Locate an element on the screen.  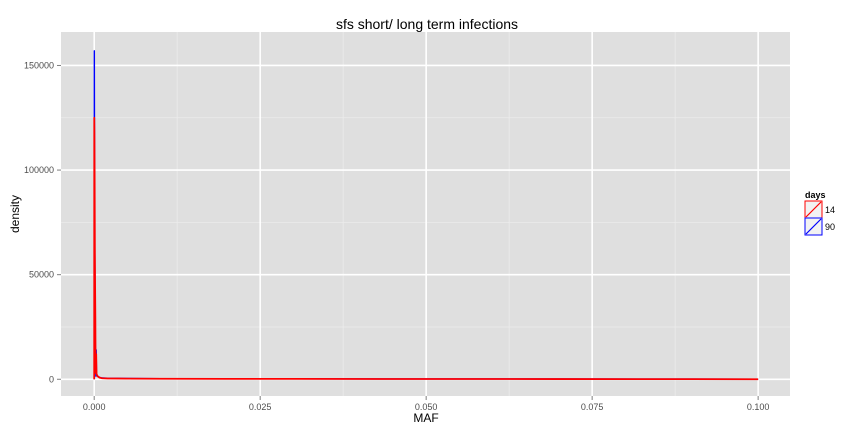
y-tick-label: 150000 is located at coordinates (39, 65).